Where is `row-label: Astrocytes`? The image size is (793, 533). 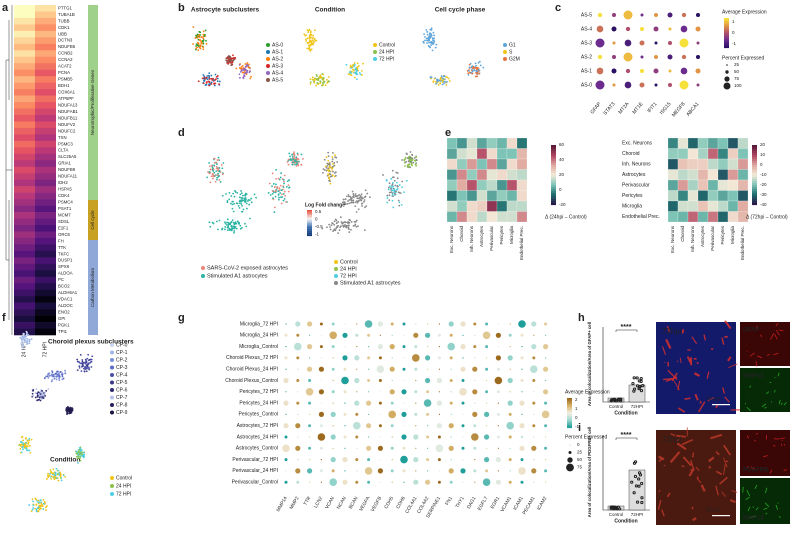 row-label: Astrocytes is located at coordinates (634, 175).